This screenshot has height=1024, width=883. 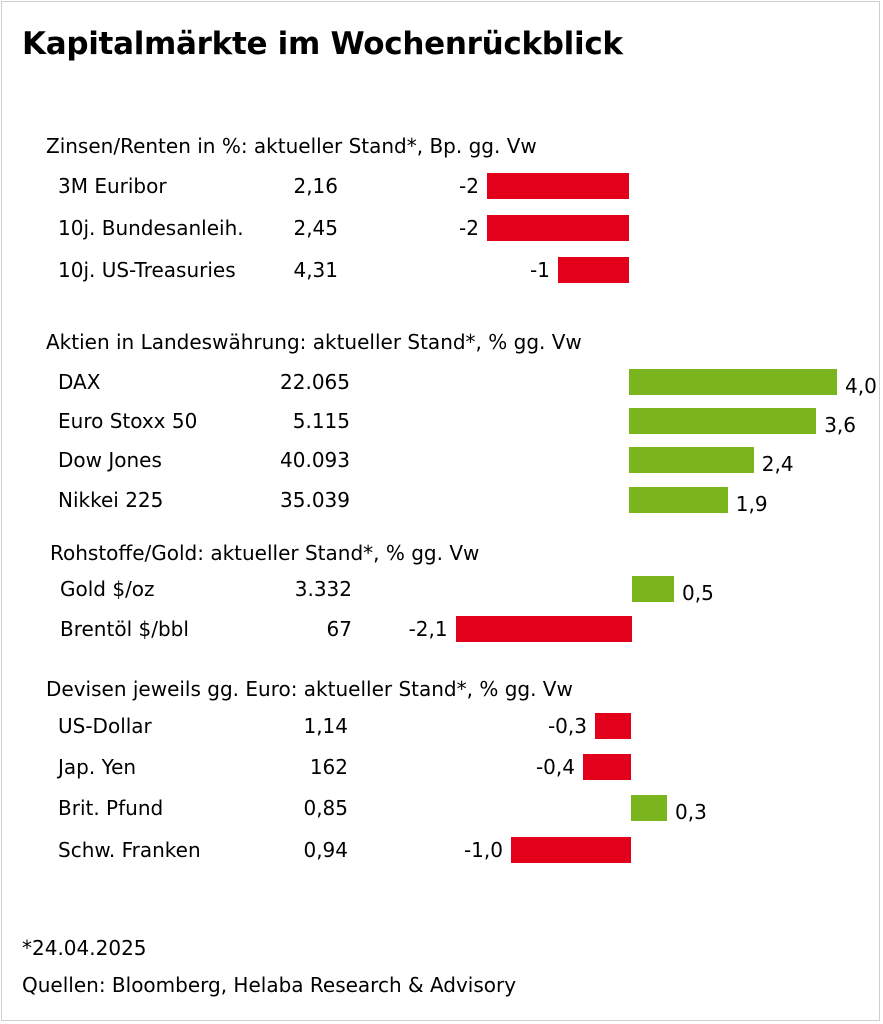 What do you see at coordinates (84, 948) in the screenshot?
I see `footnote-date: *24.04.2025` at bounding box center [84, 948].